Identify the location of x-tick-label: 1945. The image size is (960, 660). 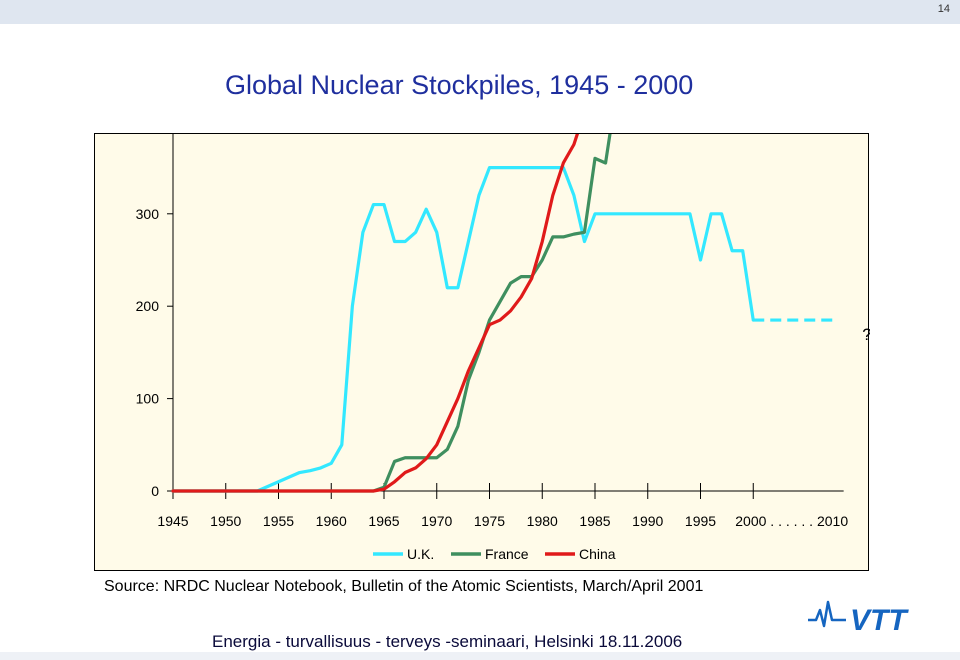
(172, 521).